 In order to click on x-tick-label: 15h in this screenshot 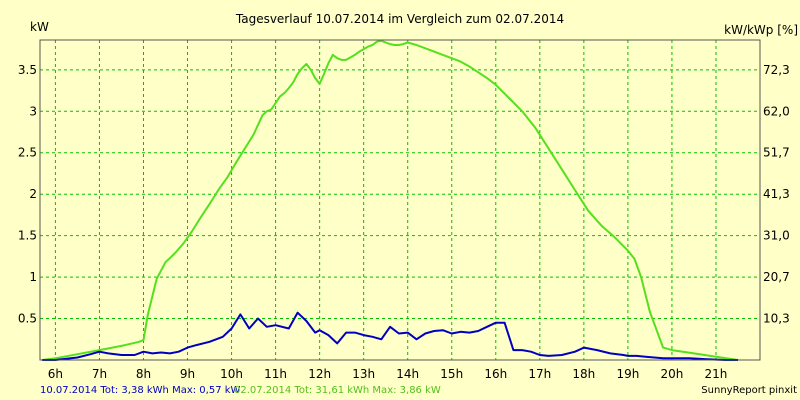, I will do `click(451, 374)`.